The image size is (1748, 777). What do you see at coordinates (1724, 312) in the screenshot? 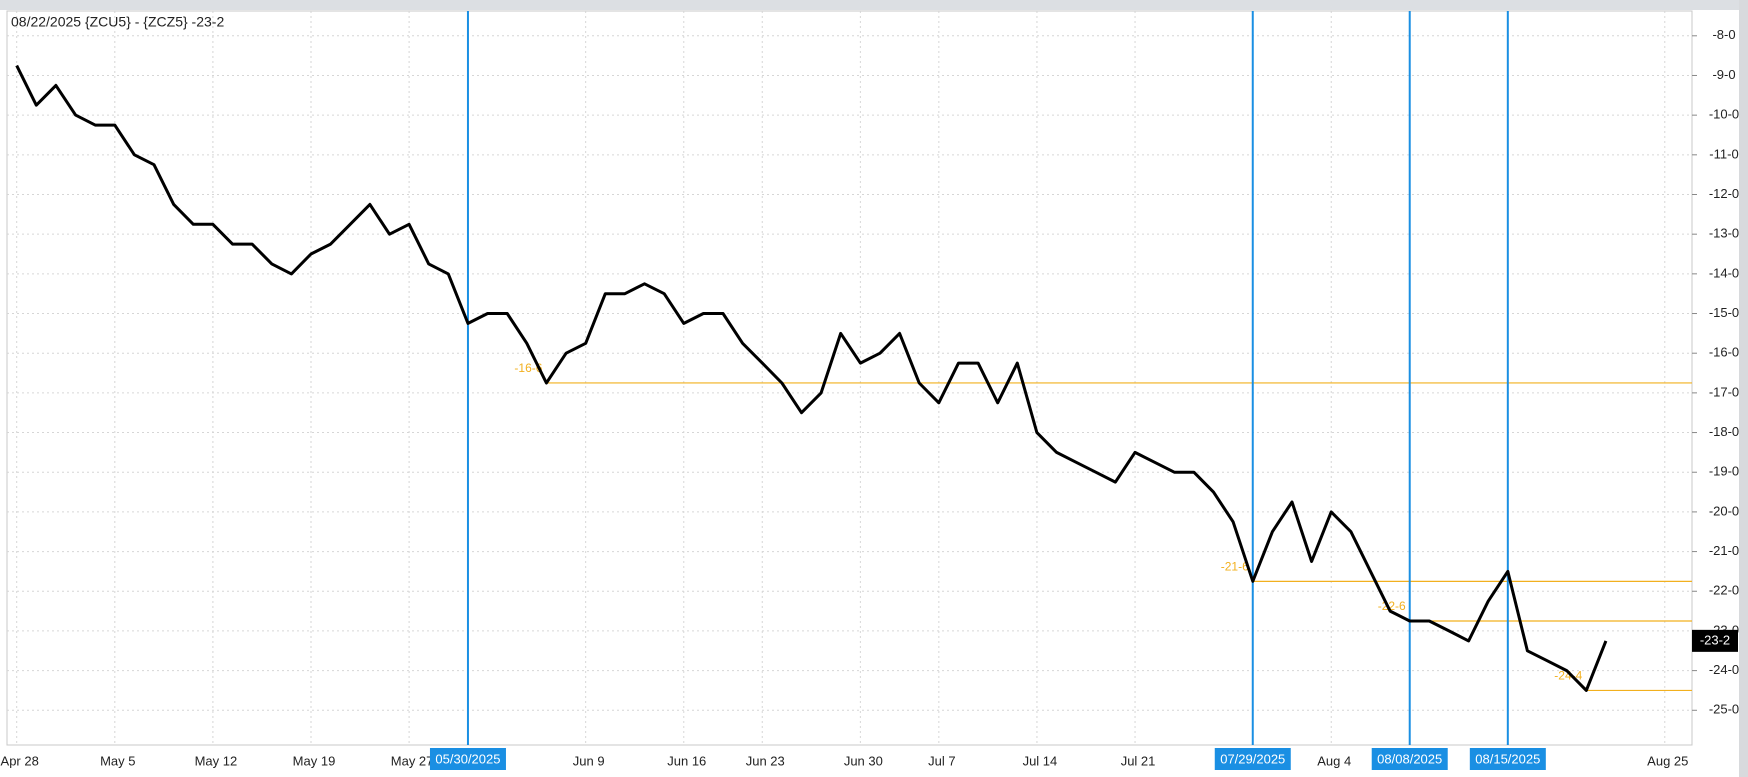
I see `y-tick-label: -15-0` at bounding box center [1724, 312].